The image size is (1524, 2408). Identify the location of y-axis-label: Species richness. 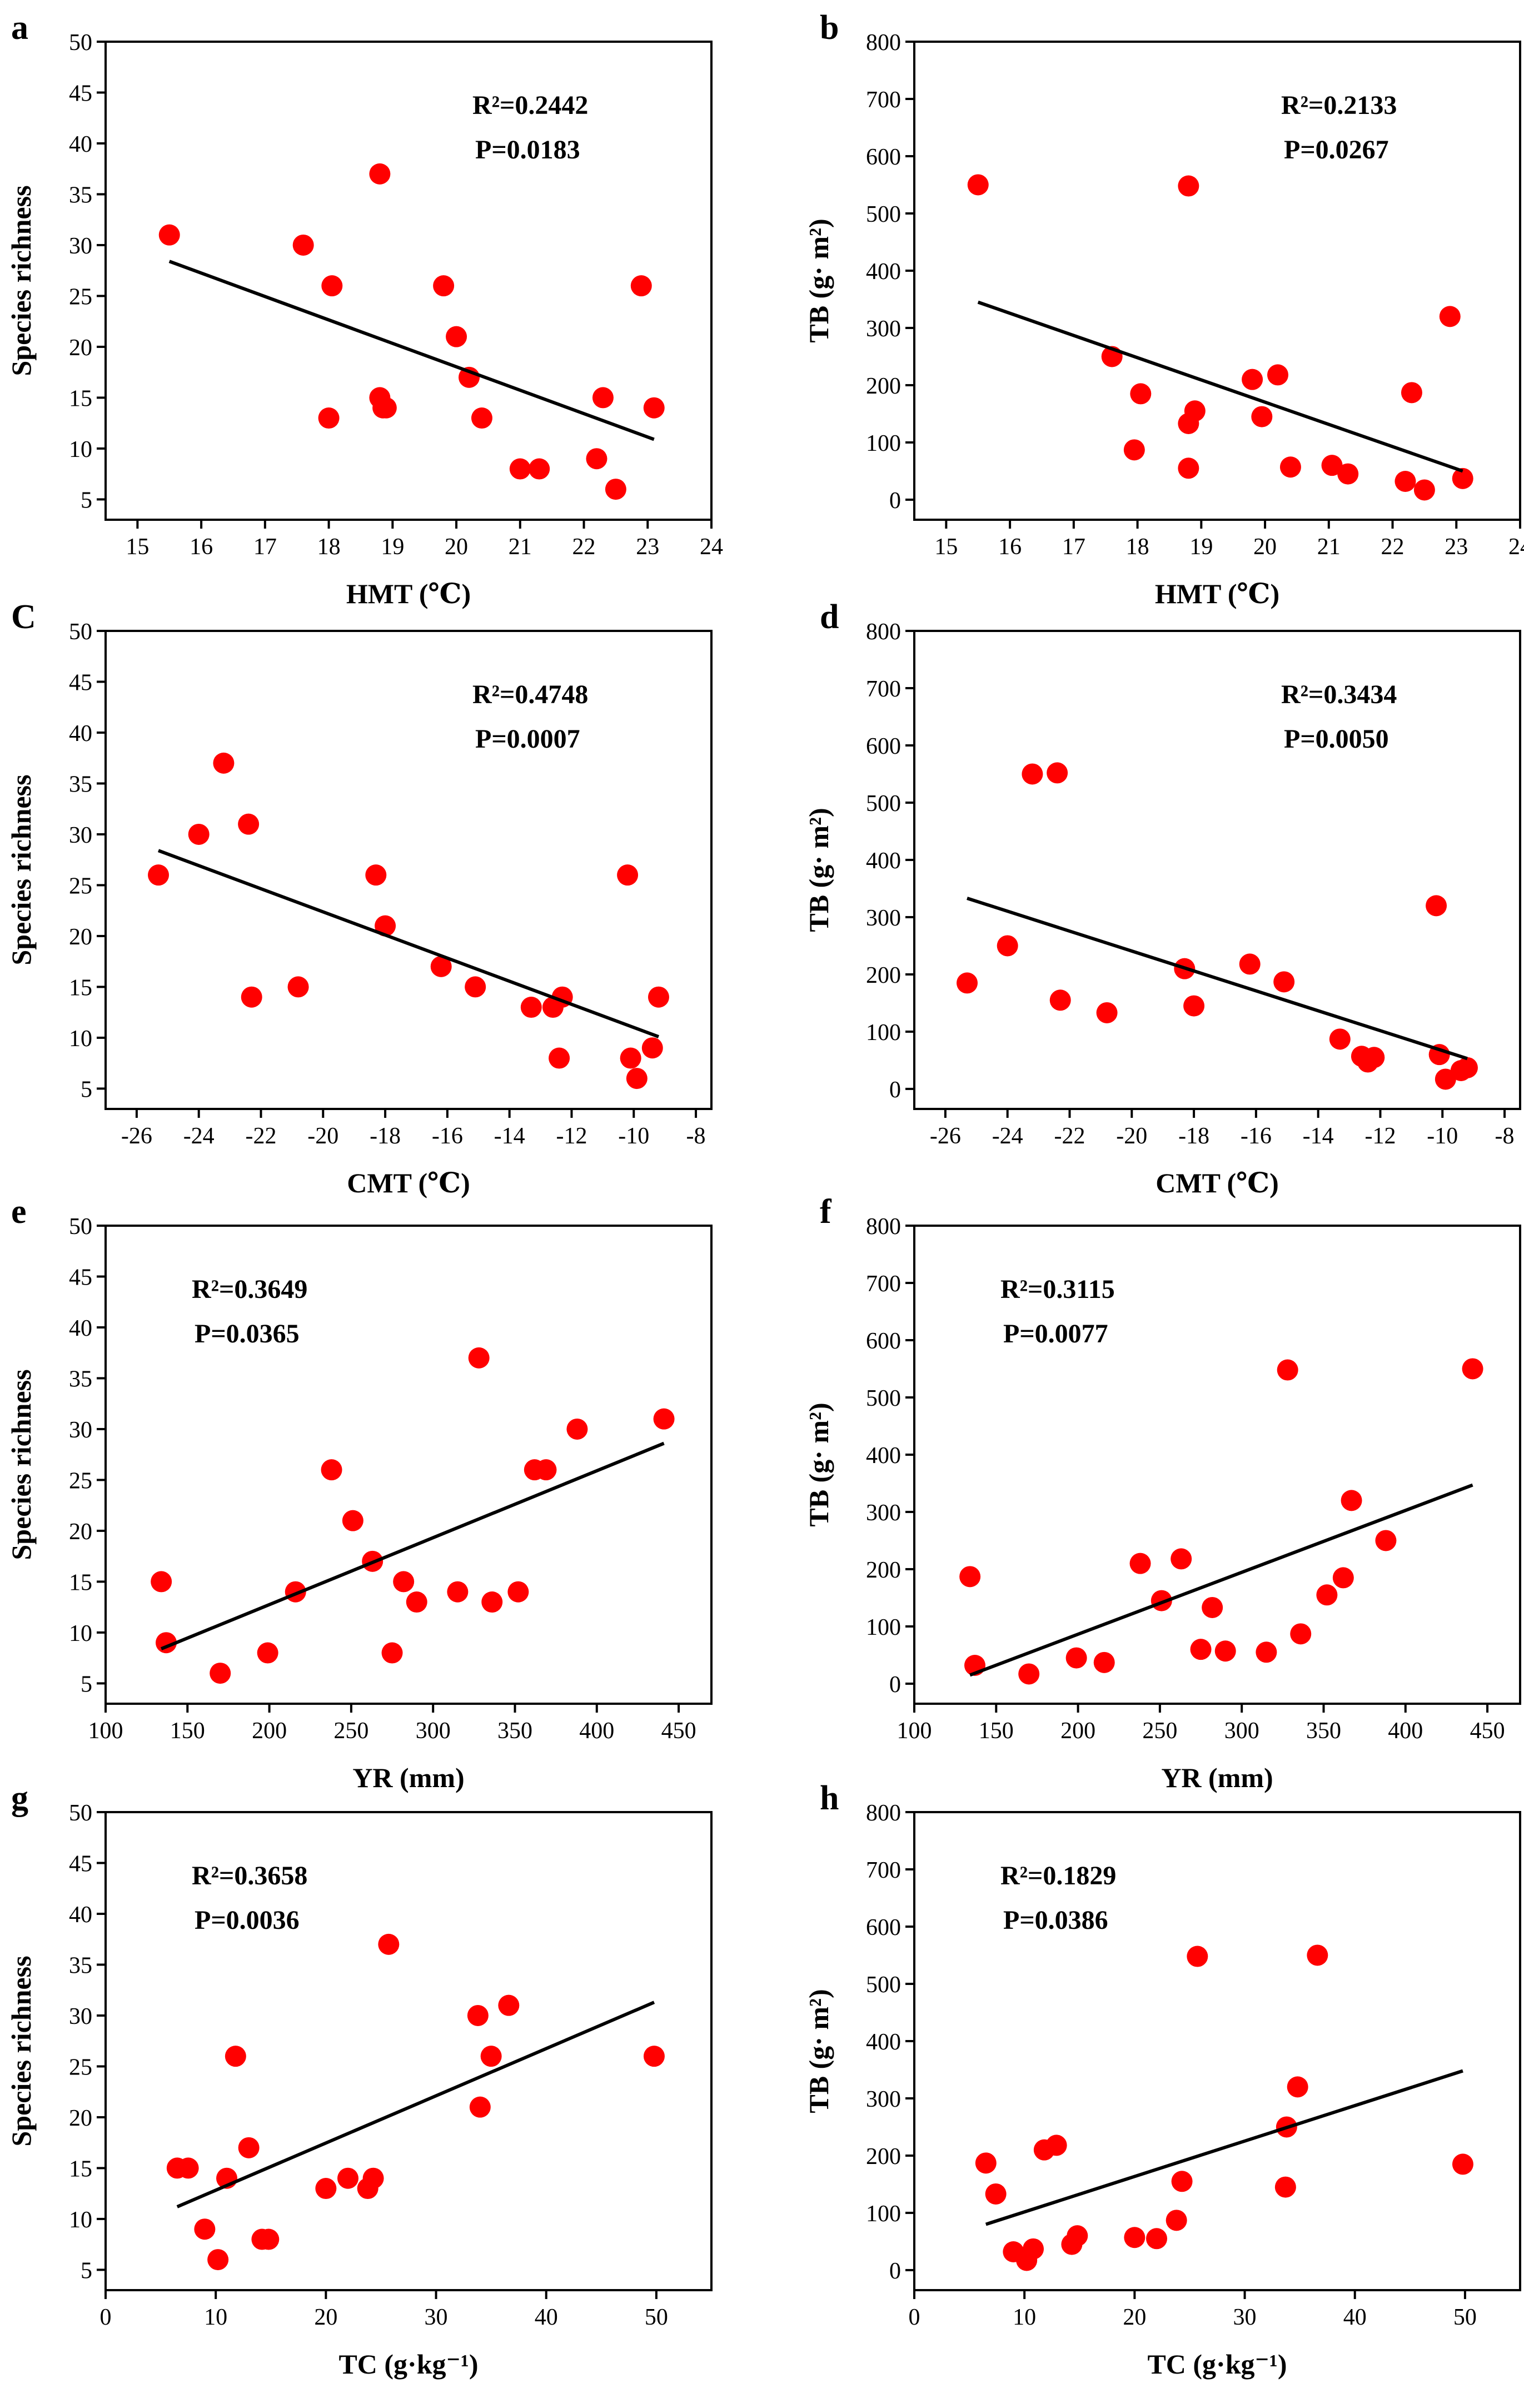
(22, 2051).